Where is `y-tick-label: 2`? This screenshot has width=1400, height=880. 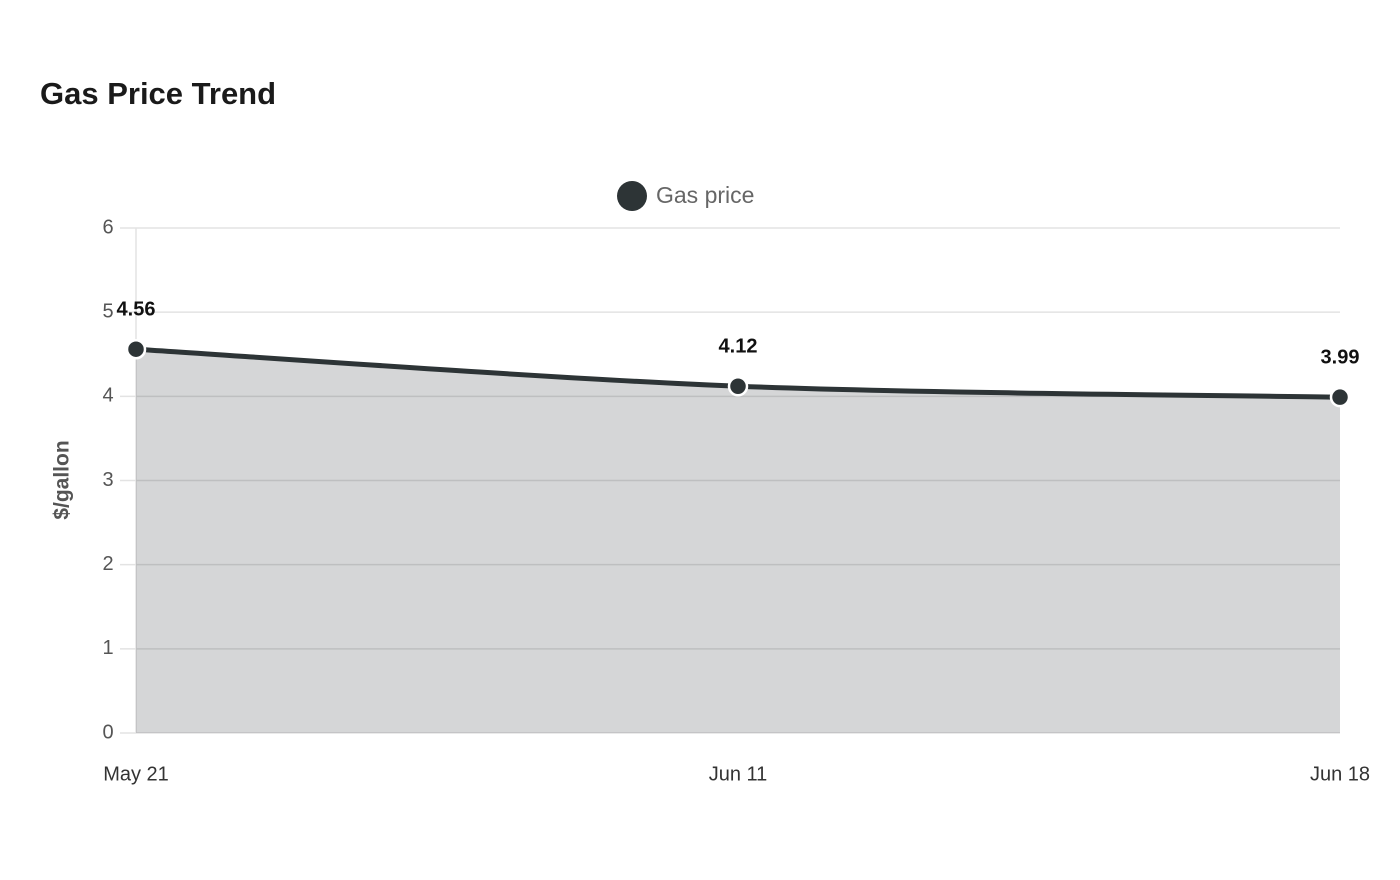 y-tick-label: 2 is located at coordinates (107, 564).